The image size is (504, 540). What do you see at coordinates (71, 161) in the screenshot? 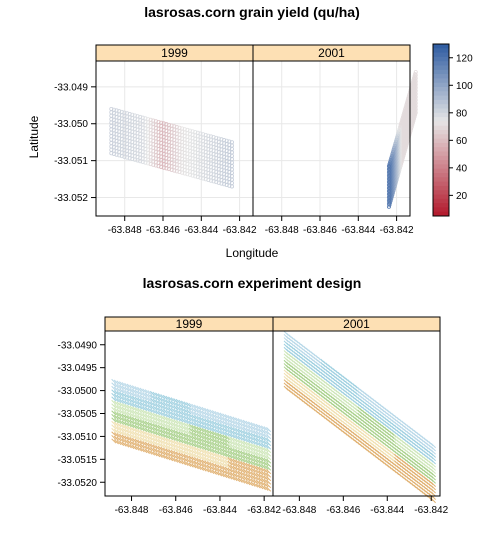
I see `y-tick-label: -33.051` at bounding box center [71, 161].